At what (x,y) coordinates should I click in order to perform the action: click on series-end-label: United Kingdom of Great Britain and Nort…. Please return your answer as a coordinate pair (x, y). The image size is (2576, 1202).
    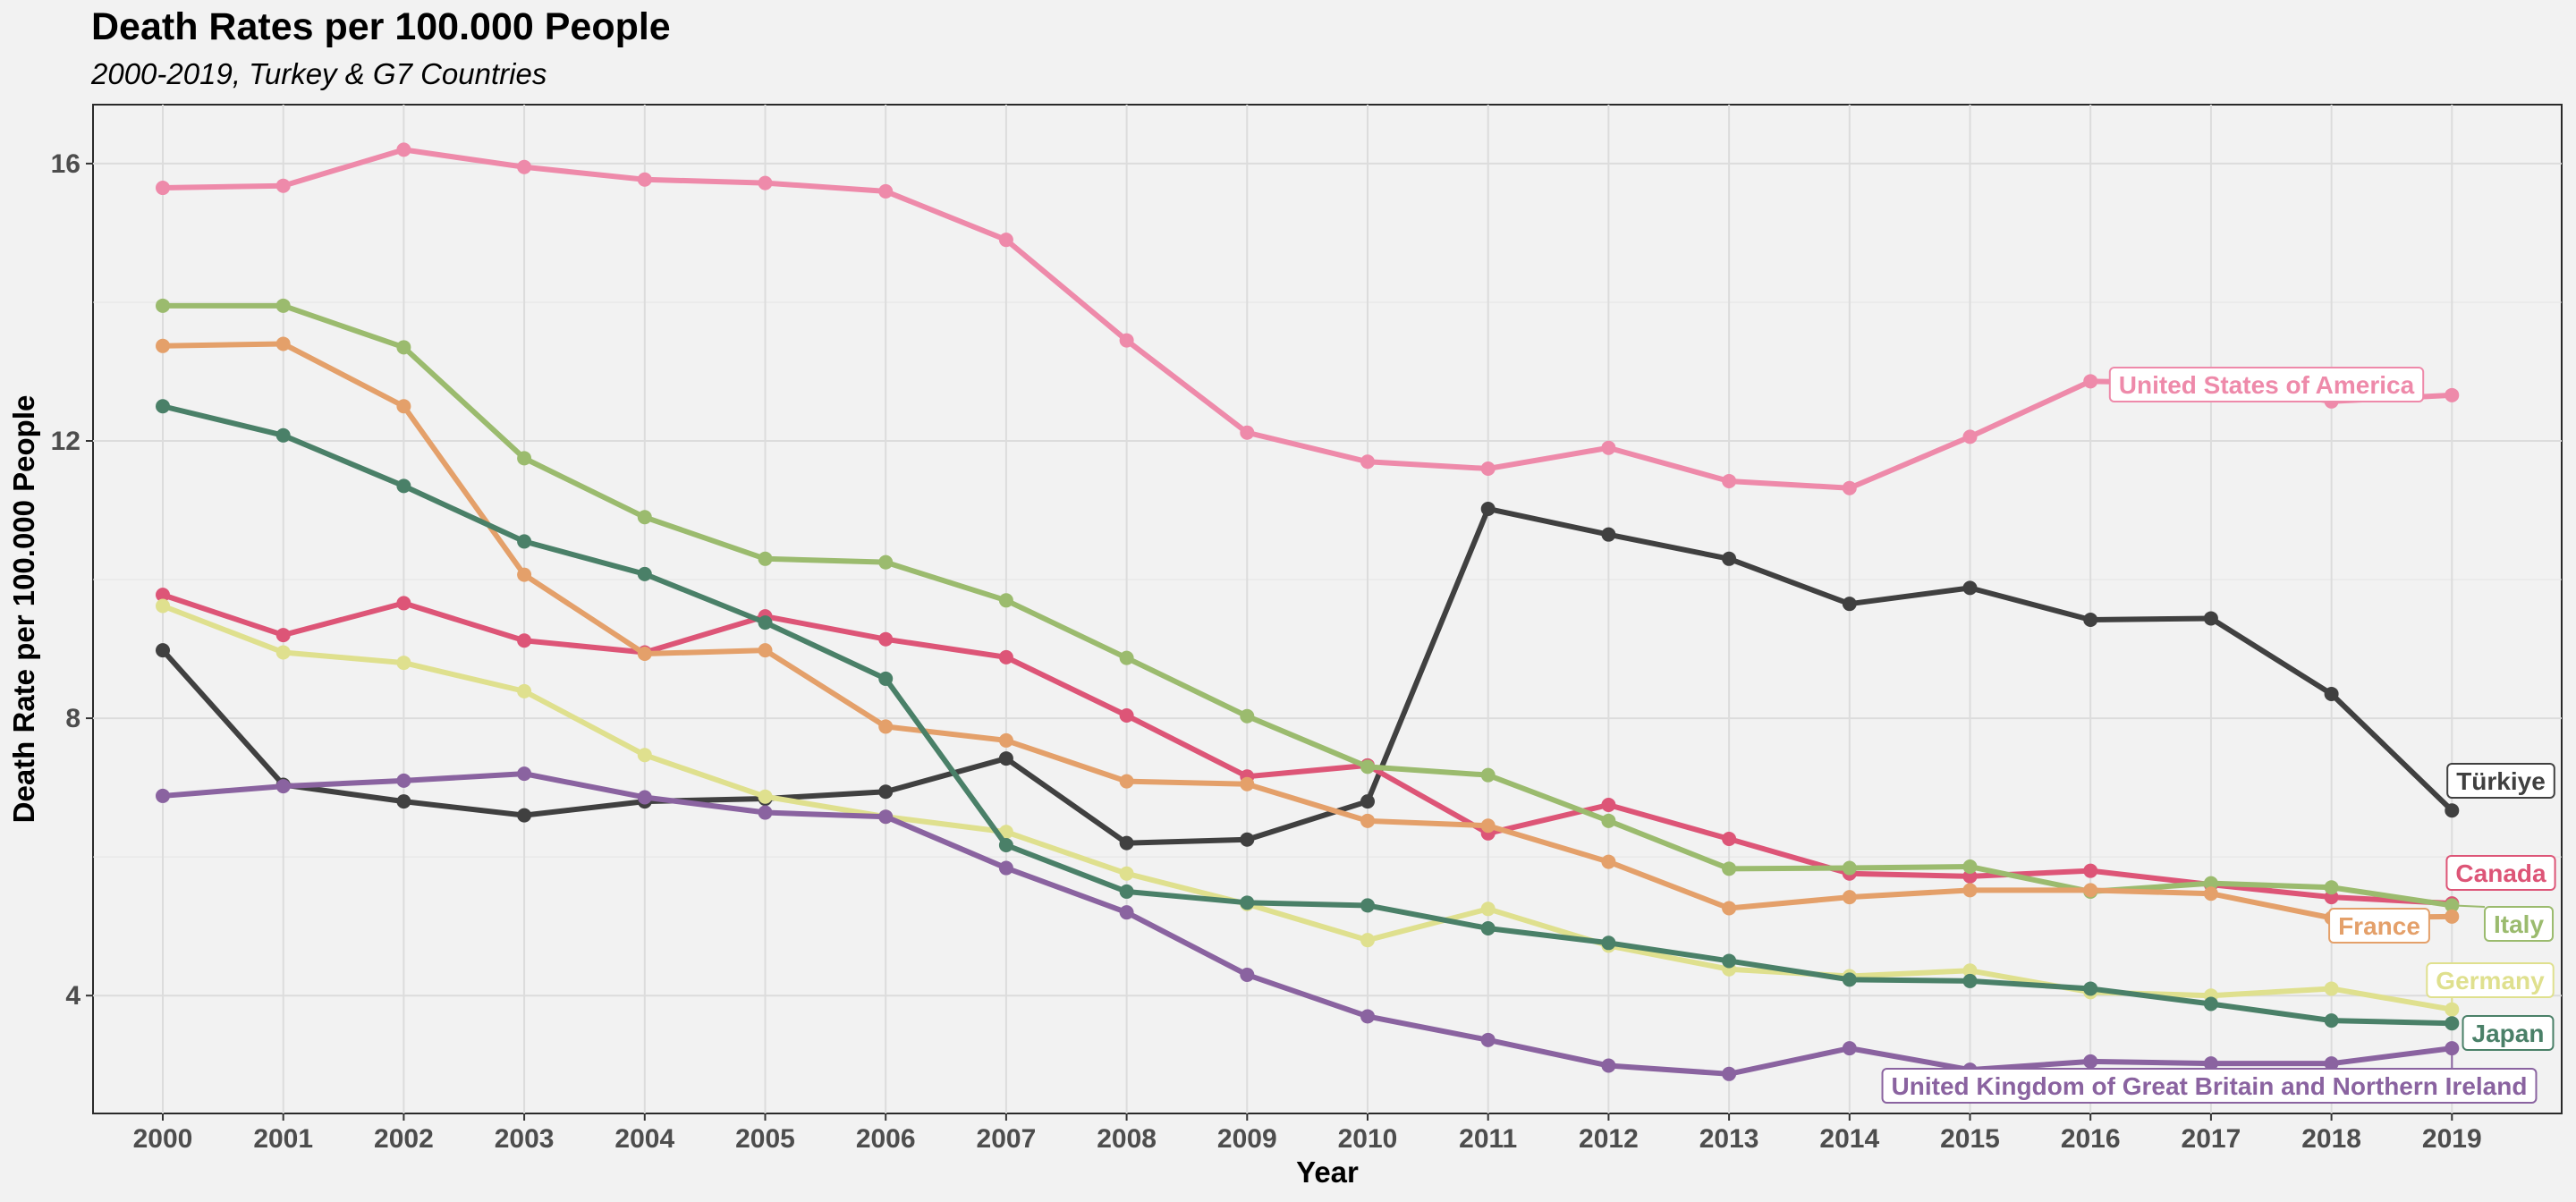
    Looking at the image, I should click on (2210, 1086).